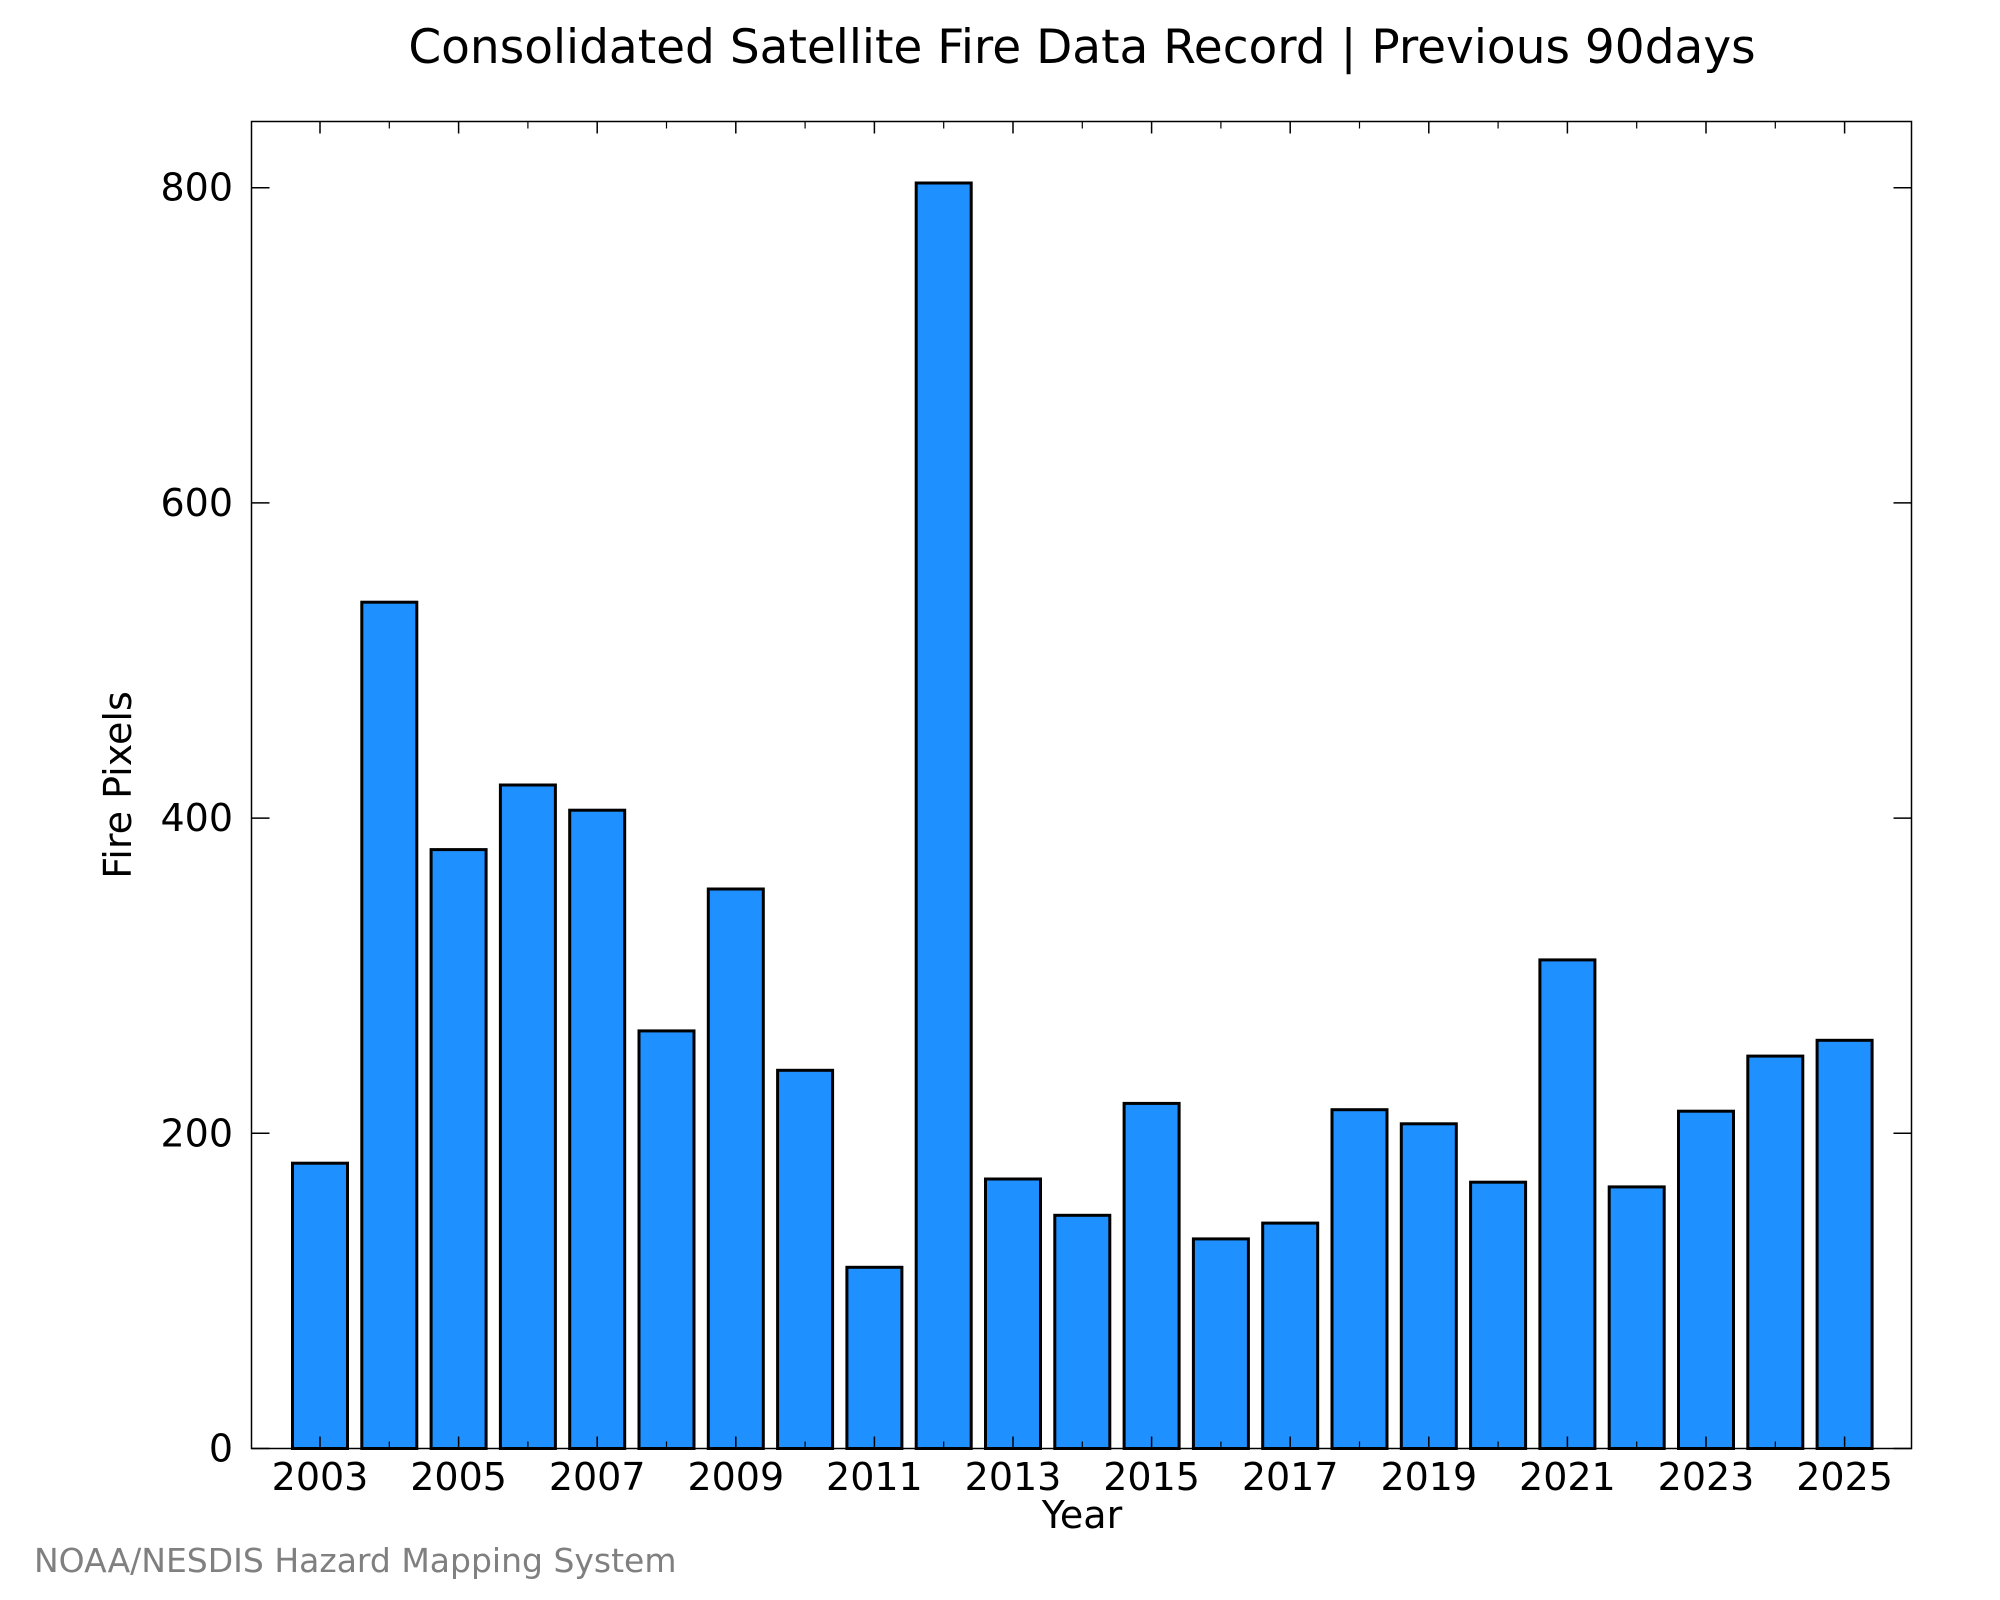 This screenshot has width=2000, height=1600. Describe the element at coordinates (1706, 1279) in the screenshot. I see `bar-2023` at that location.